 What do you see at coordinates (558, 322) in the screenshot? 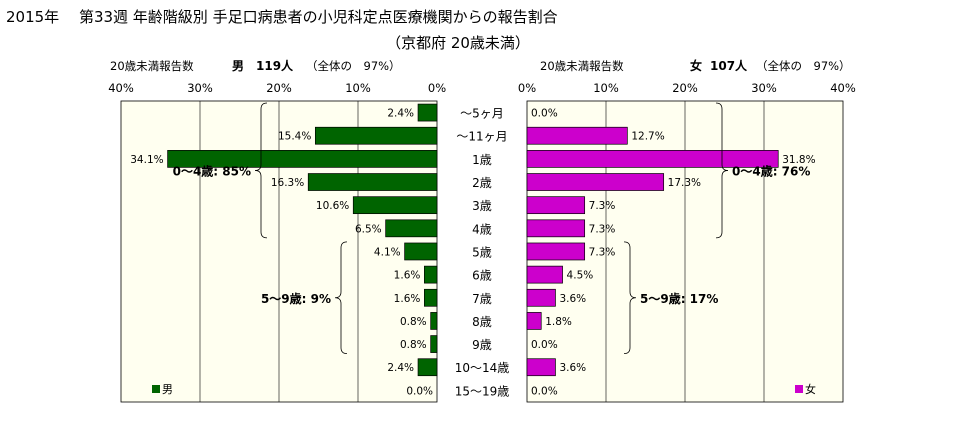
I see `female-data-label: 1.8%` at bounding box center [558, 322].